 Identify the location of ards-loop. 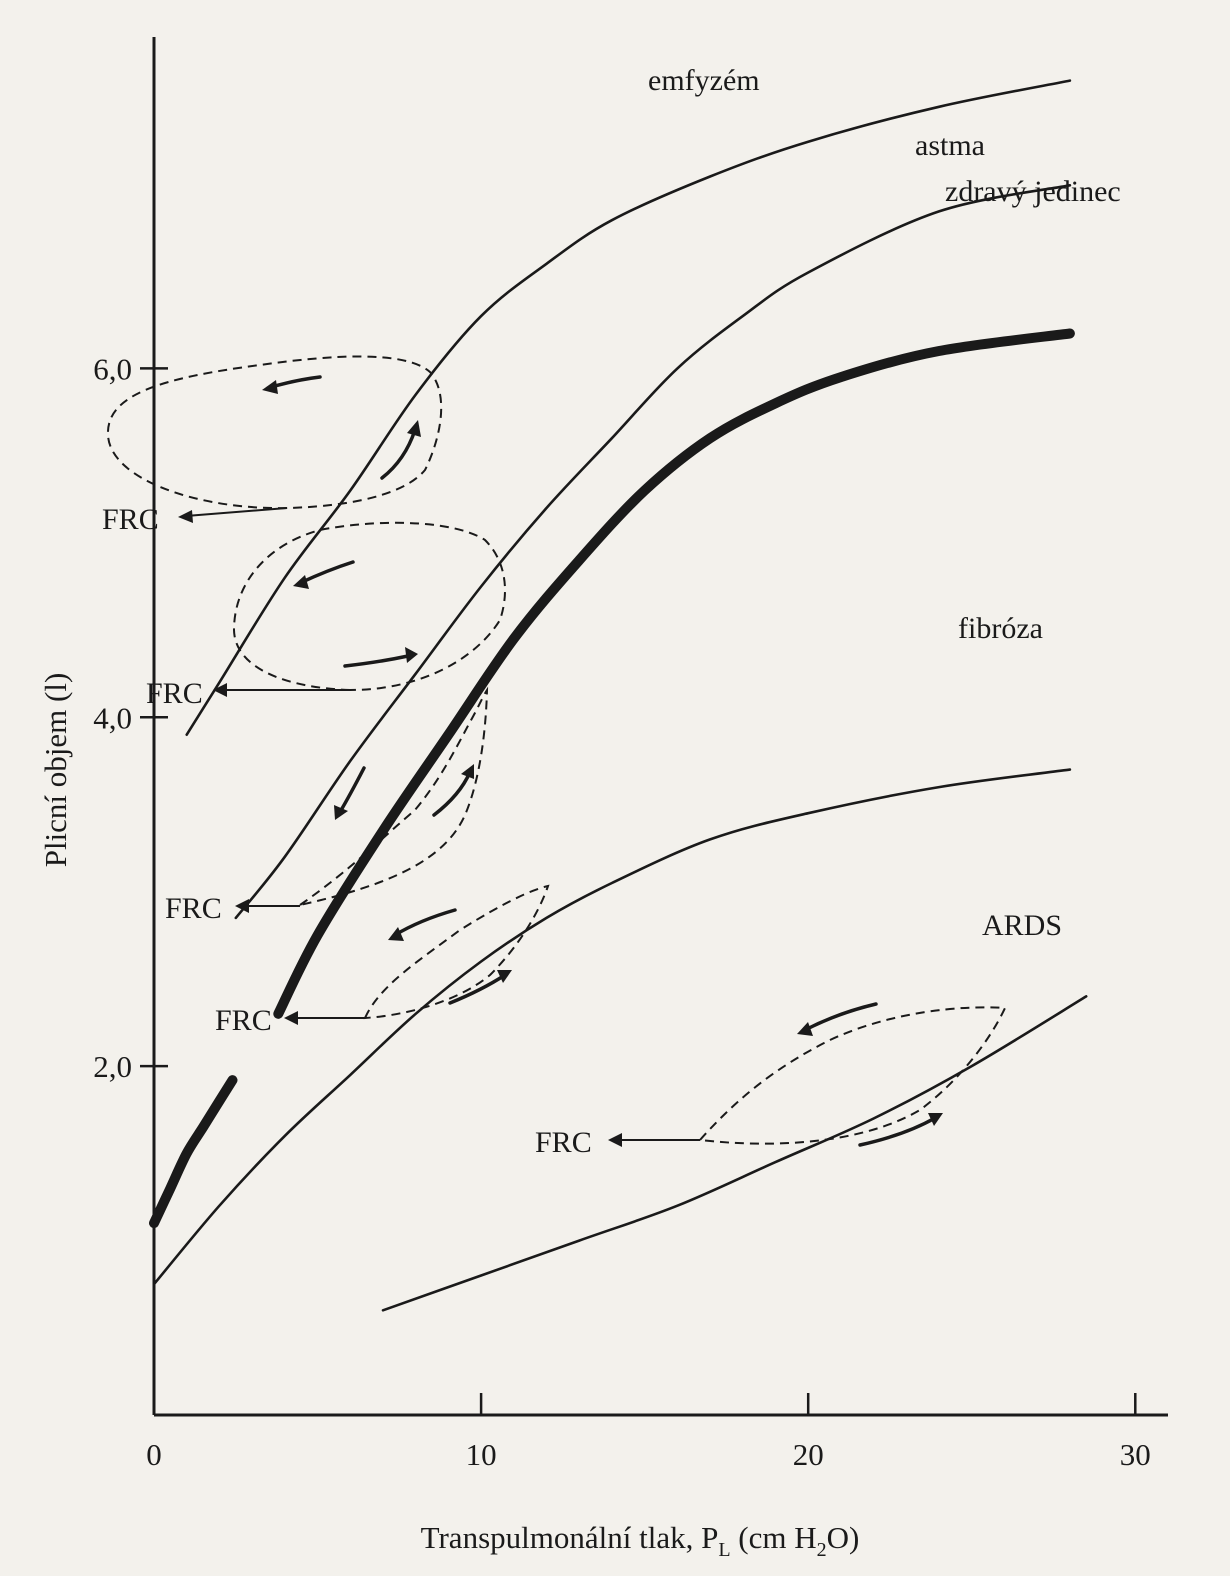
(852, 1075).